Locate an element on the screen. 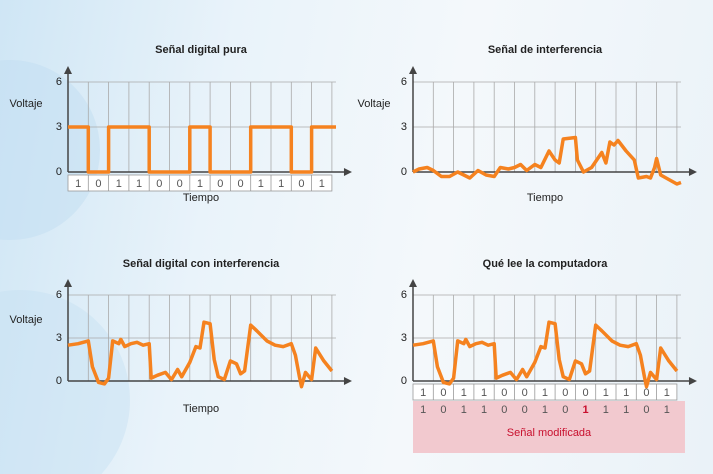 Image resolution: width=713 pixels, height=474 pixels. chart-title: Señal digital pura is located at coordinates (201, 50).